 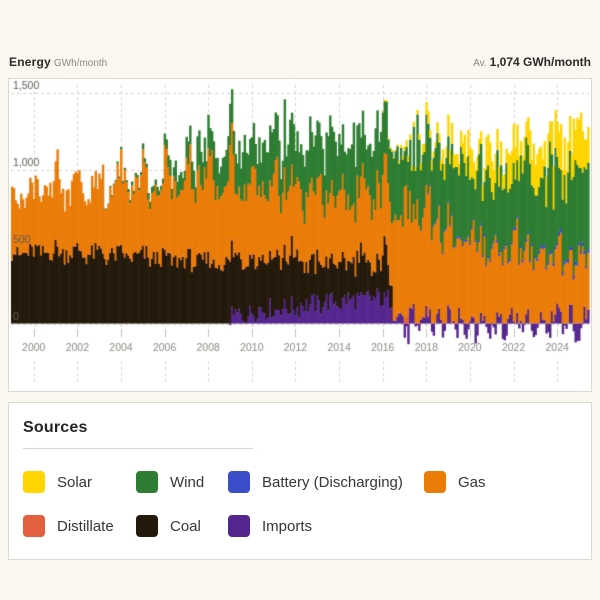 I want to click on legend-label: Wind, so click(x=187, y=482).